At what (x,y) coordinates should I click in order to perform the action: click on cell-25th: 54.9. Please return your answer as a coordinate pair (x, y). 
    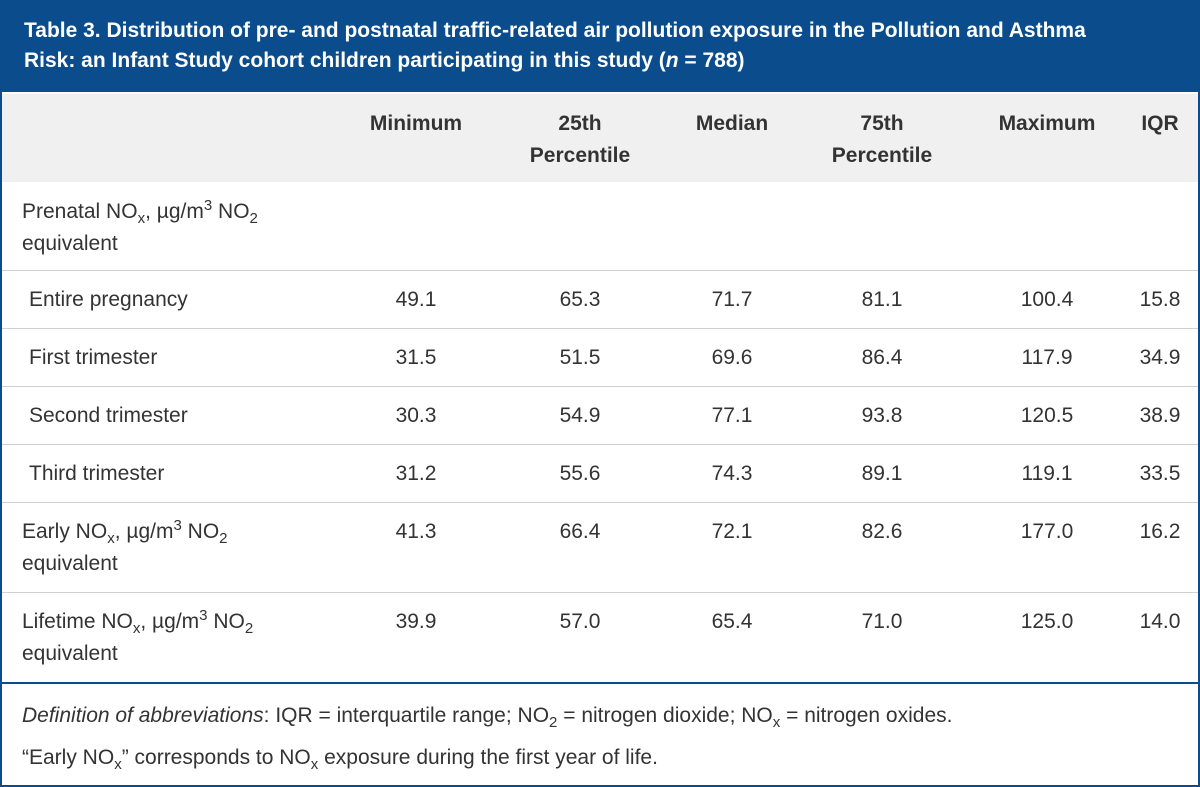
    Looking at the image, I should click on (580, 415).